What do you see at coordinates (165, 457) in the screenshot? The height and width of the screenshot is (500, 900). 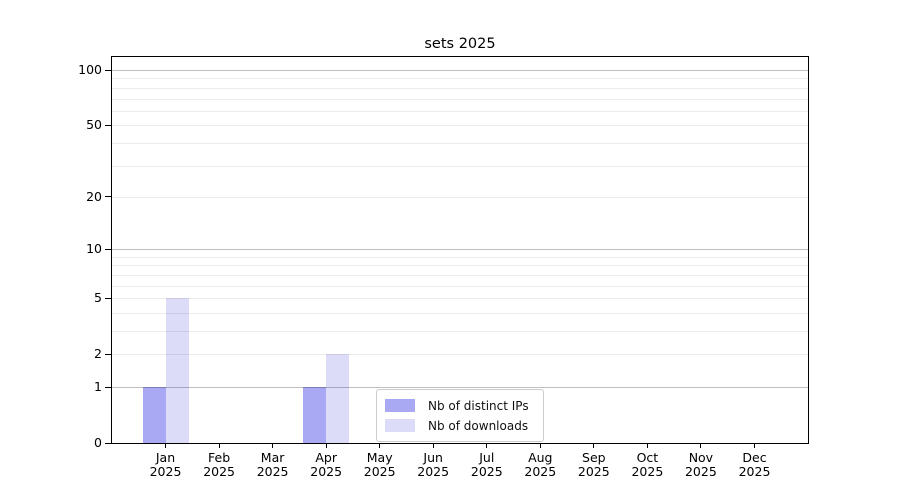 I see `x-tick-month: Jan` at bounding box center [165, 457].